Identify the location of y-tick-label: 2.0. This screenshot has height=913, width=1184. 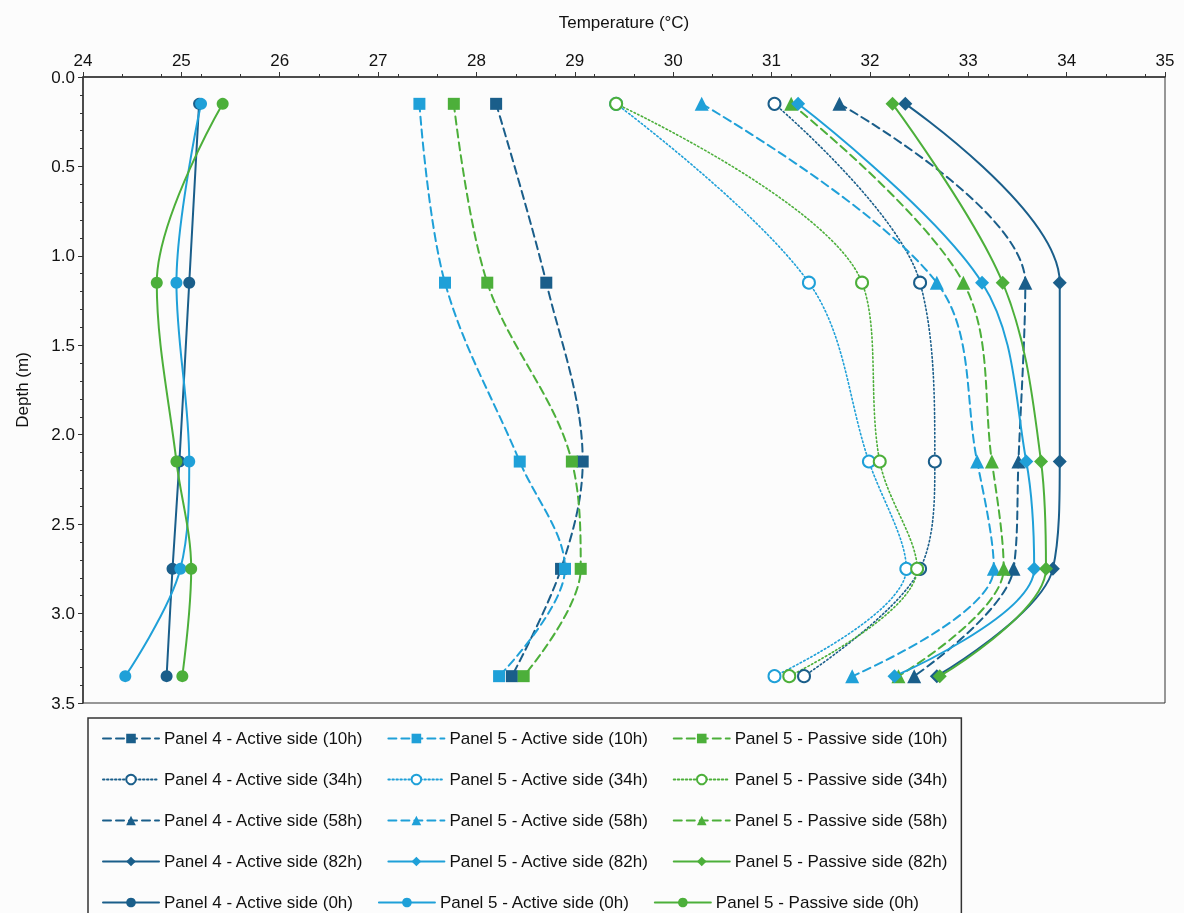
(63, 435).